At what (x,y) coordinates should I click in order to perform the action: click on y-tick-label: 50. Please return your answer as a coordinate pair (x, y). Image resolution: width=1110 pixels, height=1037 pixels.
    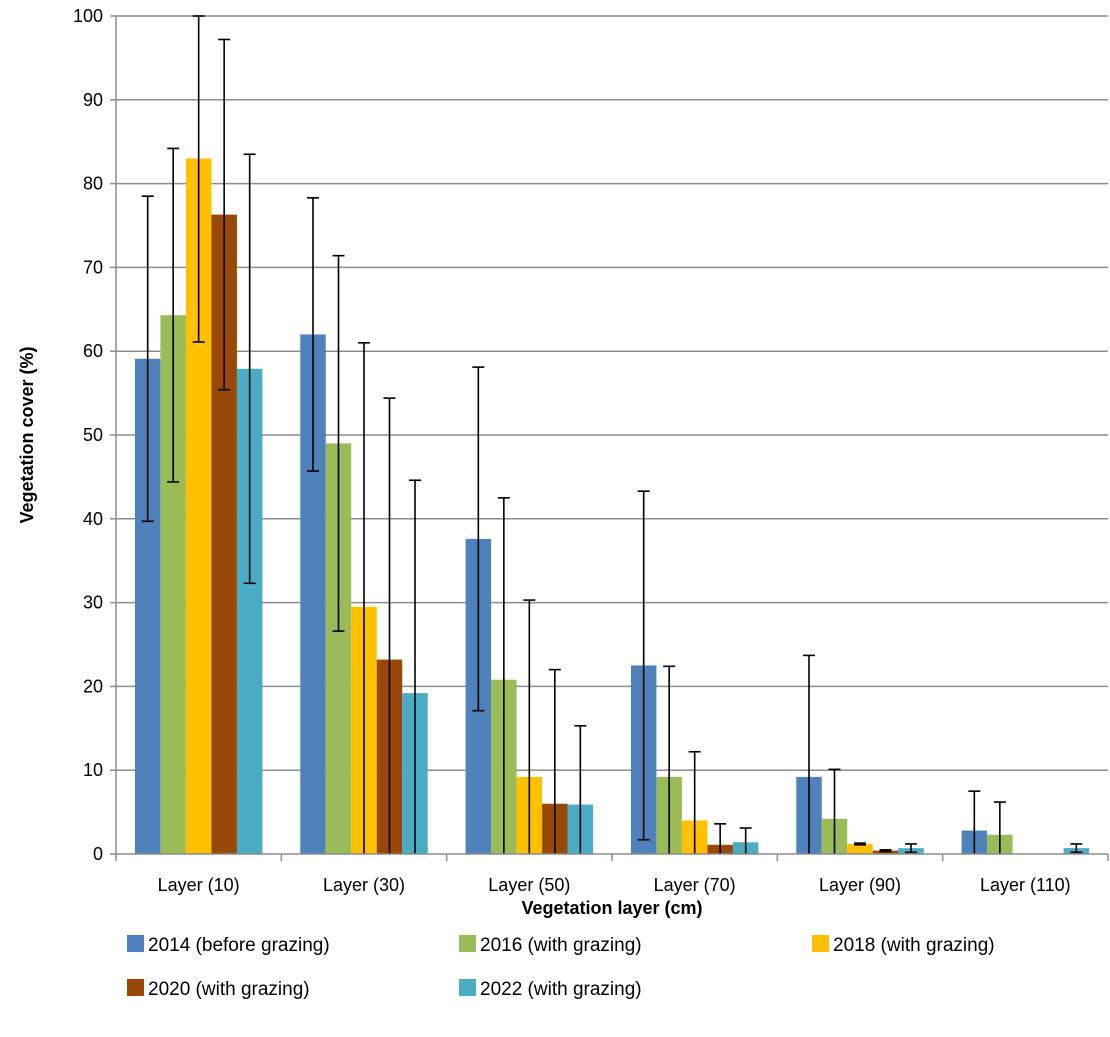
    Looking at the image, I should click on (93, 435).